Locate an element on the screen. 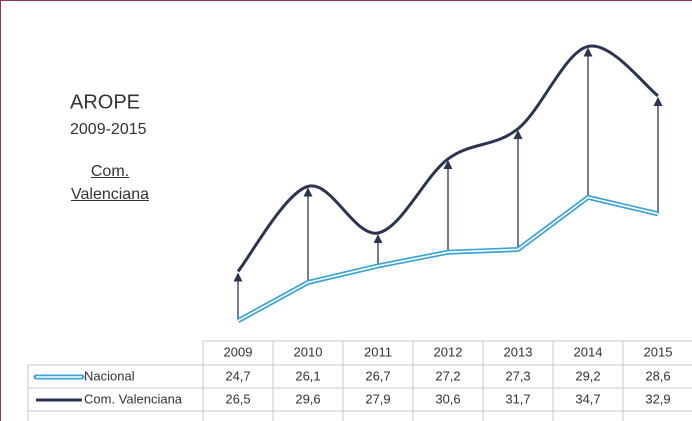 The width and height of the screenshot is (692, 421). chart-title: AROPE is located at coordinates (105, 102).